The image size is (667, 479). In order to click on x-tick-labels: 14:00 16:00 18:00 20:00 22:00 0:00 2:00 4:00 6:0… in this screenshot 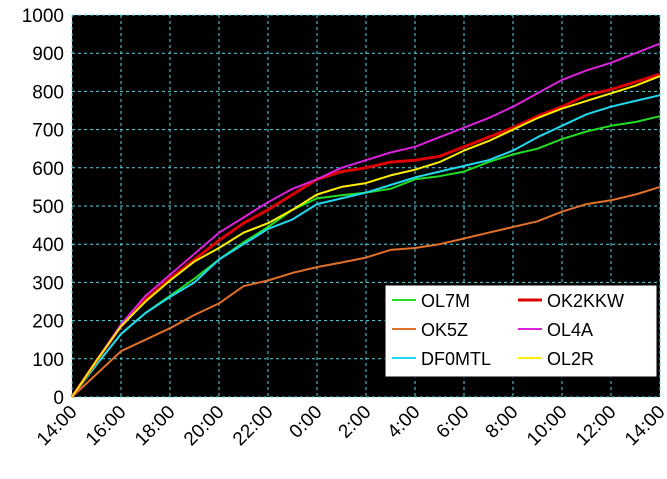, I will do `click(350, 426)`.